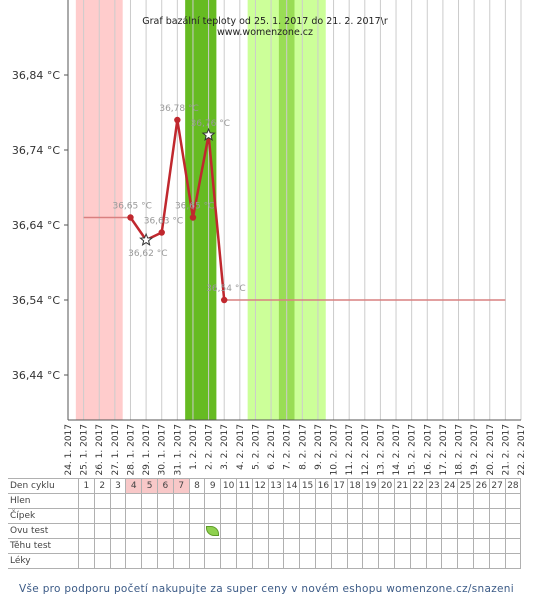 The height and width of the screenshot is (600, 533). What do you see at coordinates (36, 75) in the screenshot?
I see `ytick-label-4: 36,84 °C` at bounding box center [36, 75].